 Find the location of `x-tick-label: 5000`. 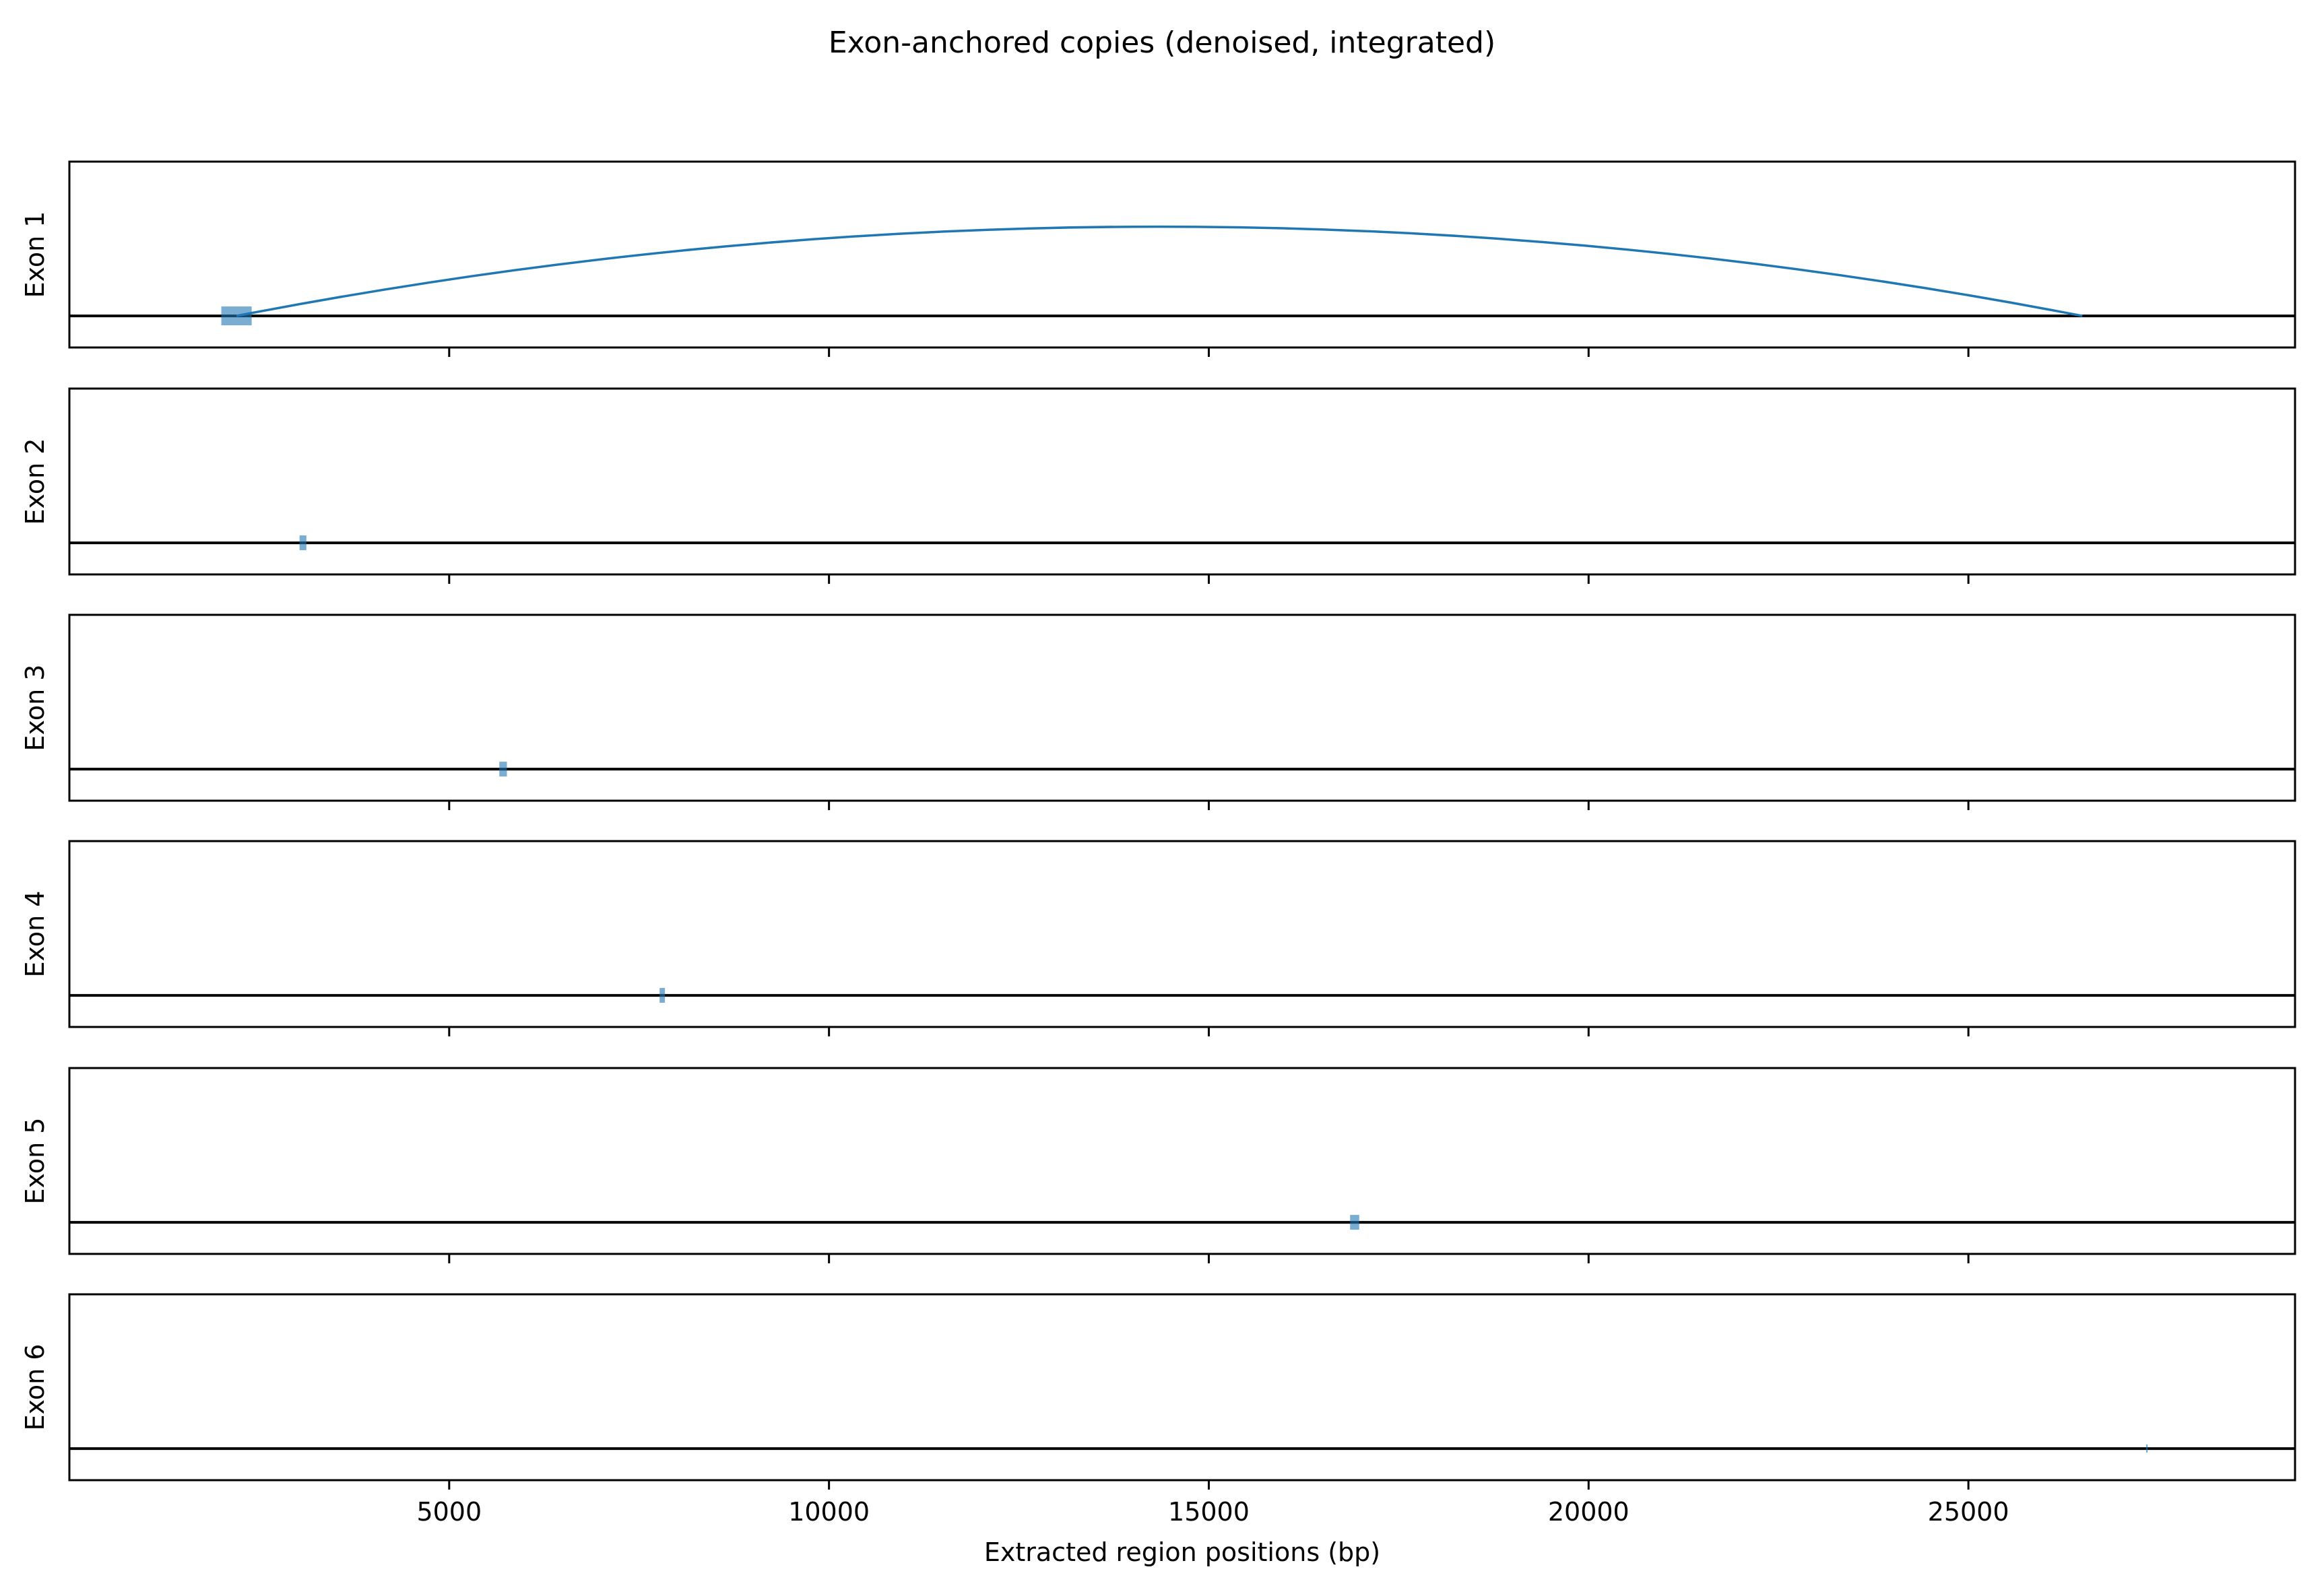

x-tick-label: 5000 is located at coordinates (449, 1512).